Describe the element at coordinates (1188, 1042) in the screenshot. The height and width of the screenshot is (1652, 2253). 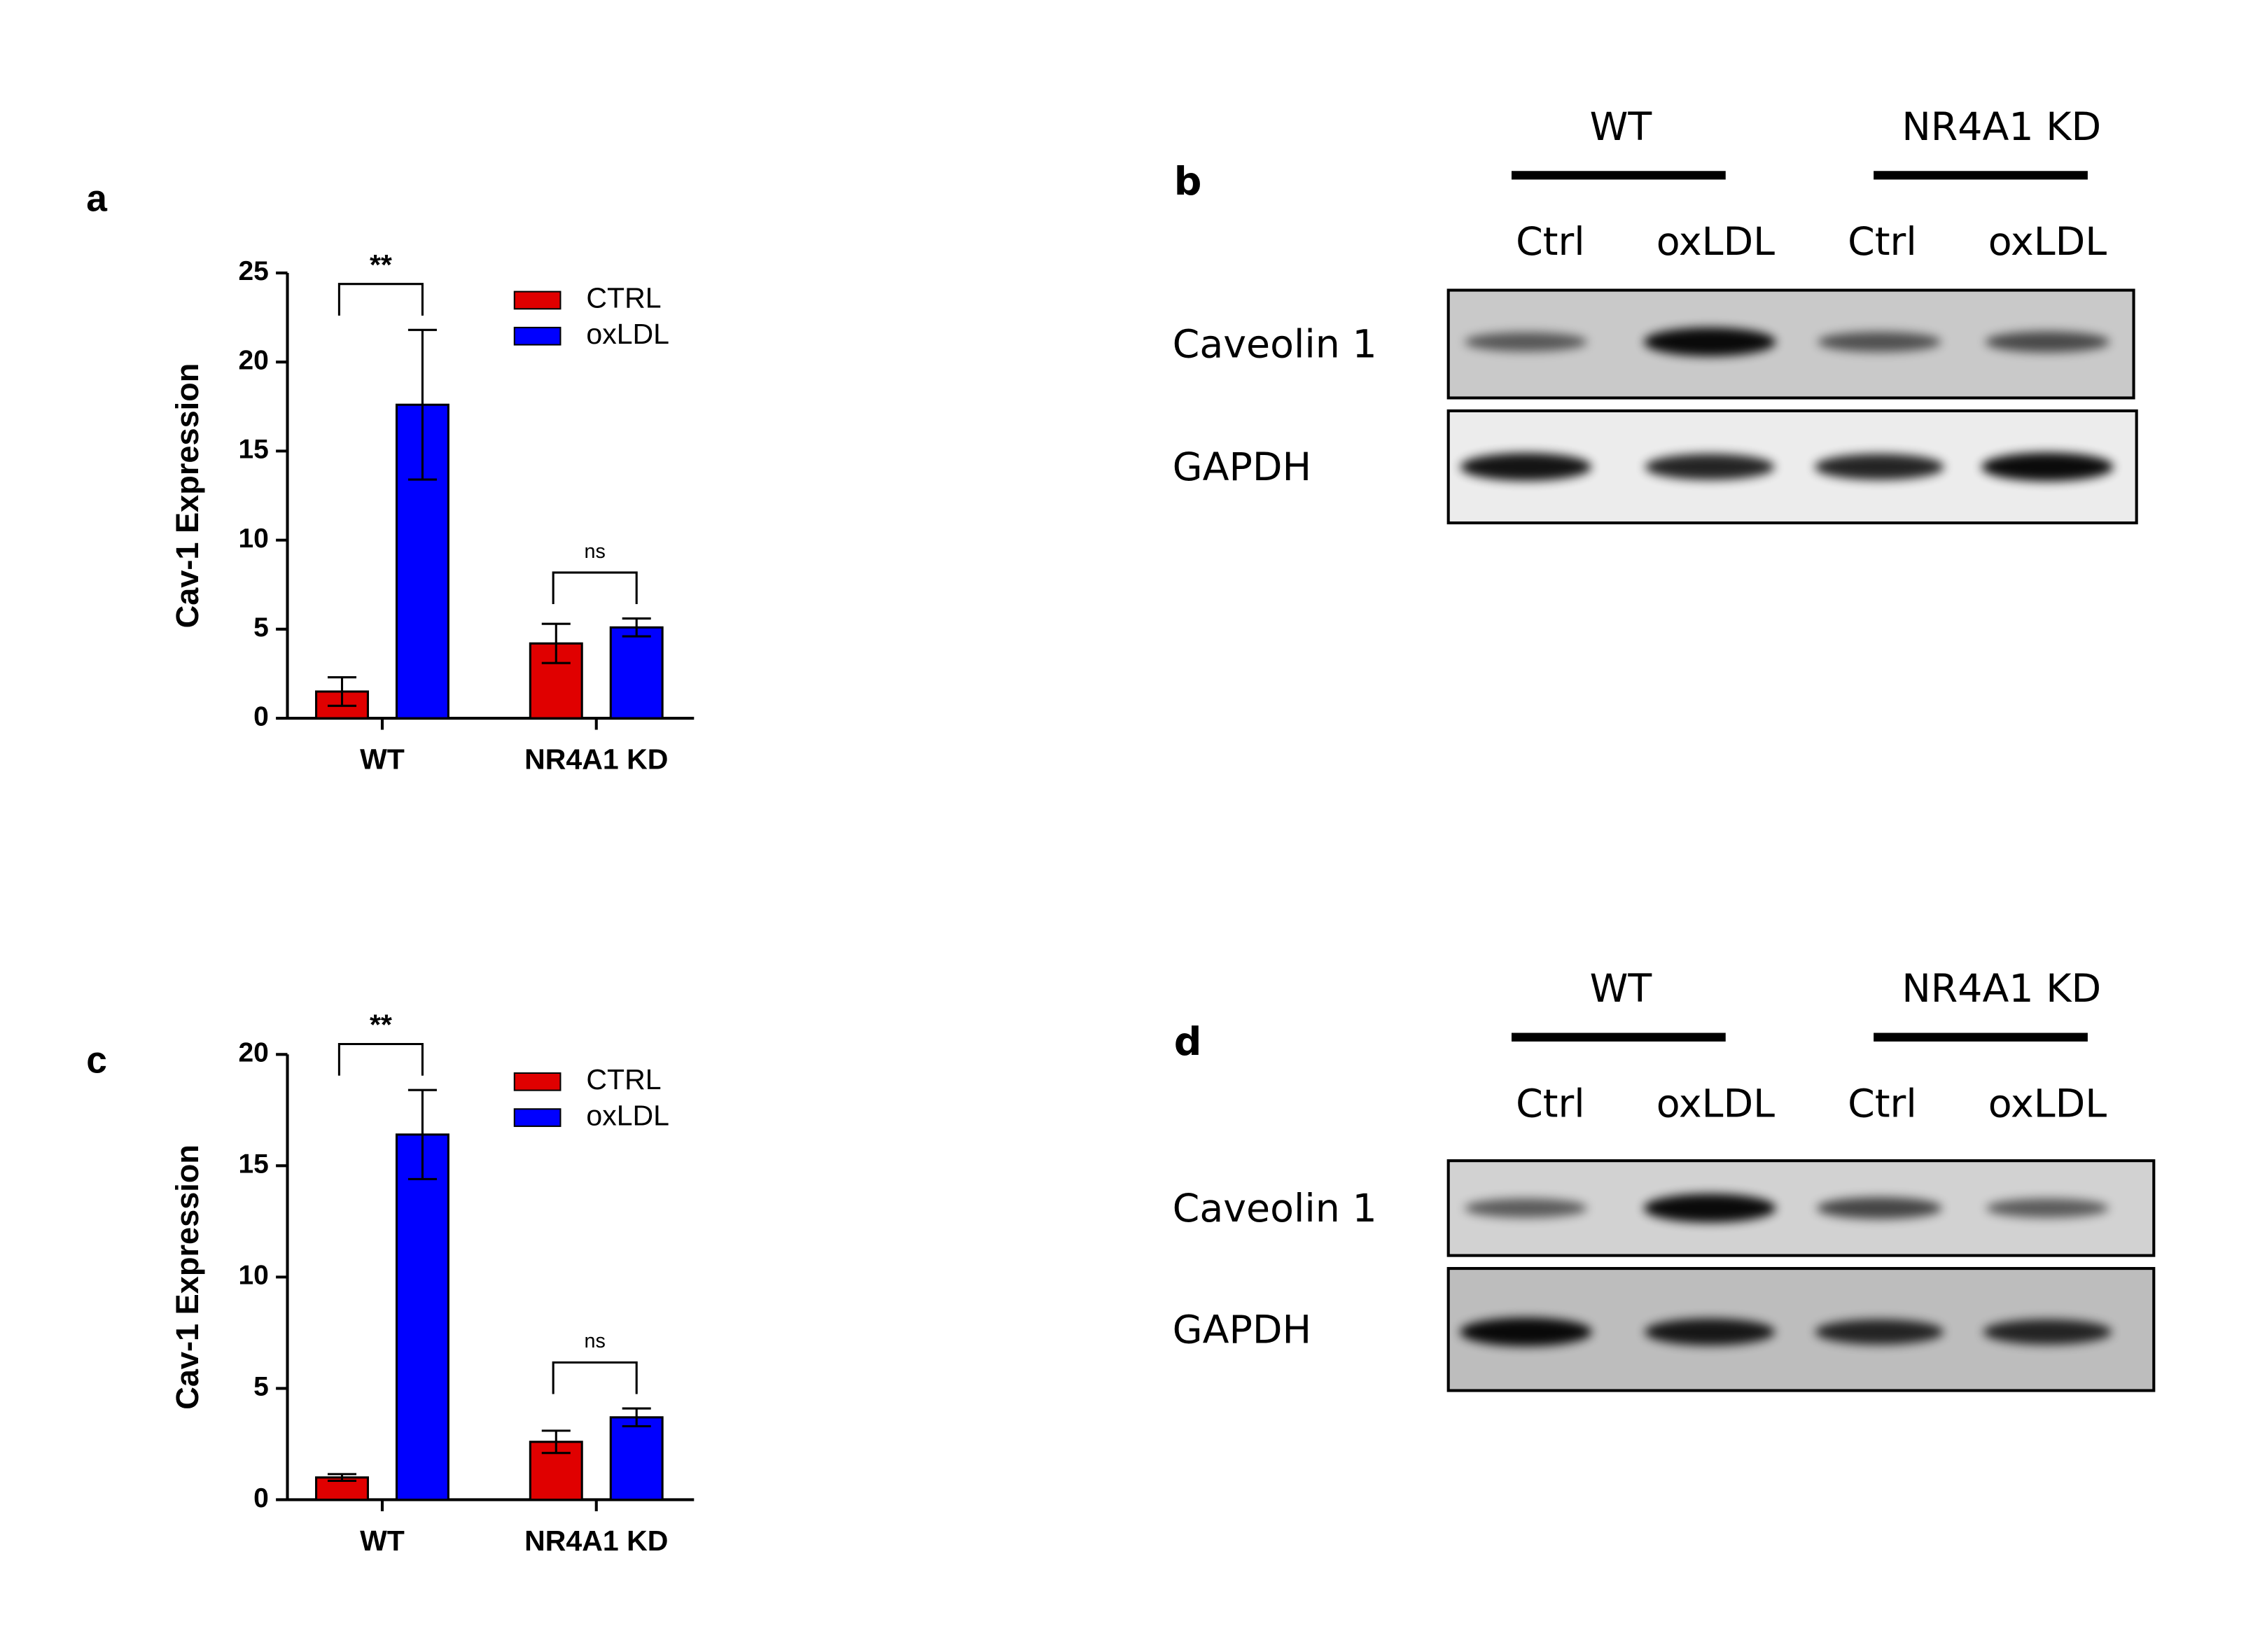
I see `panel-label: d` at that location.